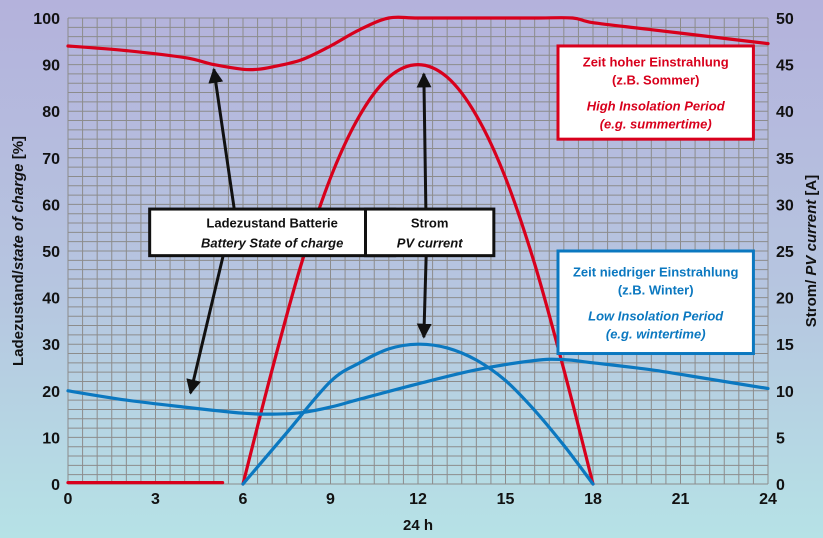 The width and height of the screenshot is (823, 538). Describe the element at coordinates (55, 485) in the screenshot. I see `y-tick-label-left: 0` at that location.